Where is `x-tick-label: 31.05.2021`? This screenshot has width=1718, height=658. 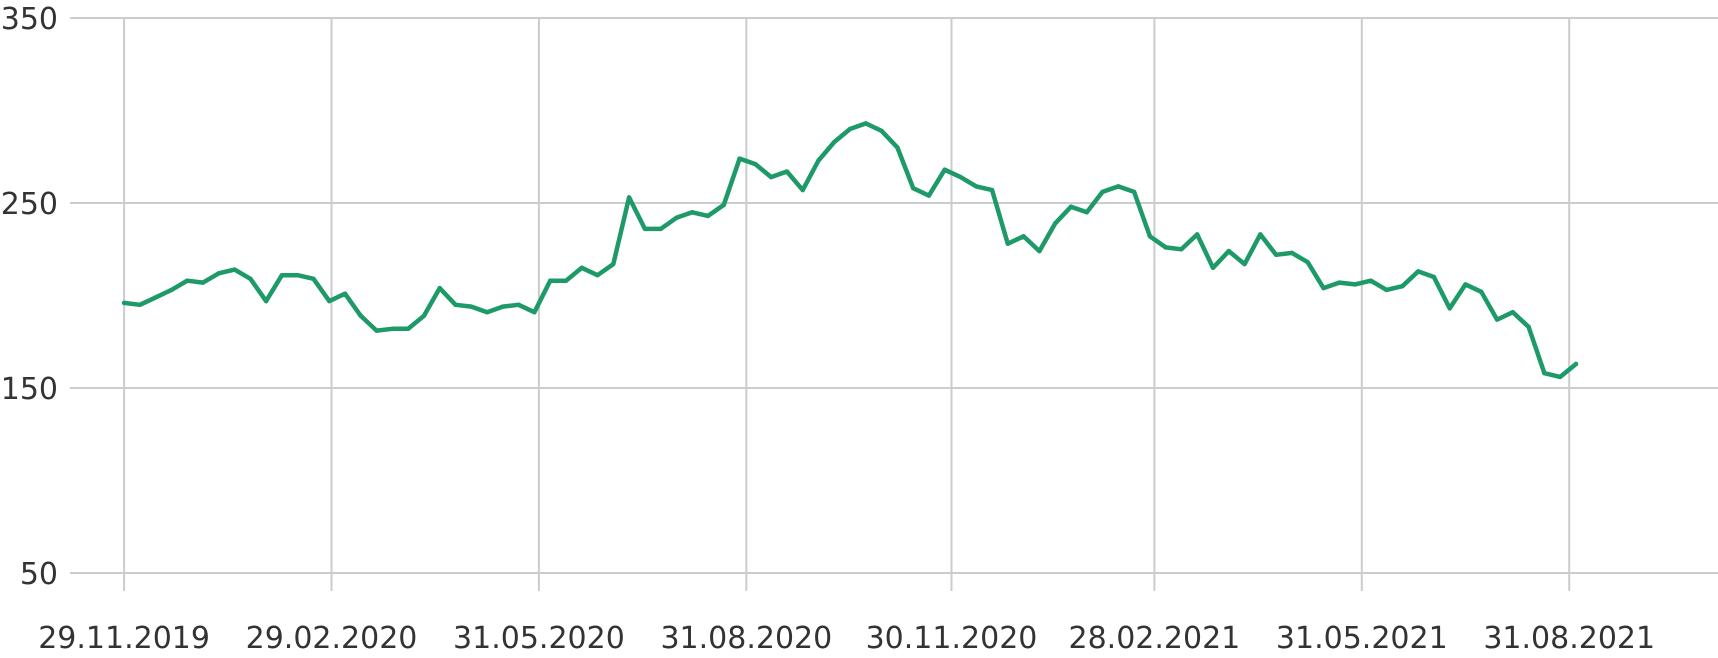
x-tick-label: 31.05.2021 is located at coordinates (1362, 638).